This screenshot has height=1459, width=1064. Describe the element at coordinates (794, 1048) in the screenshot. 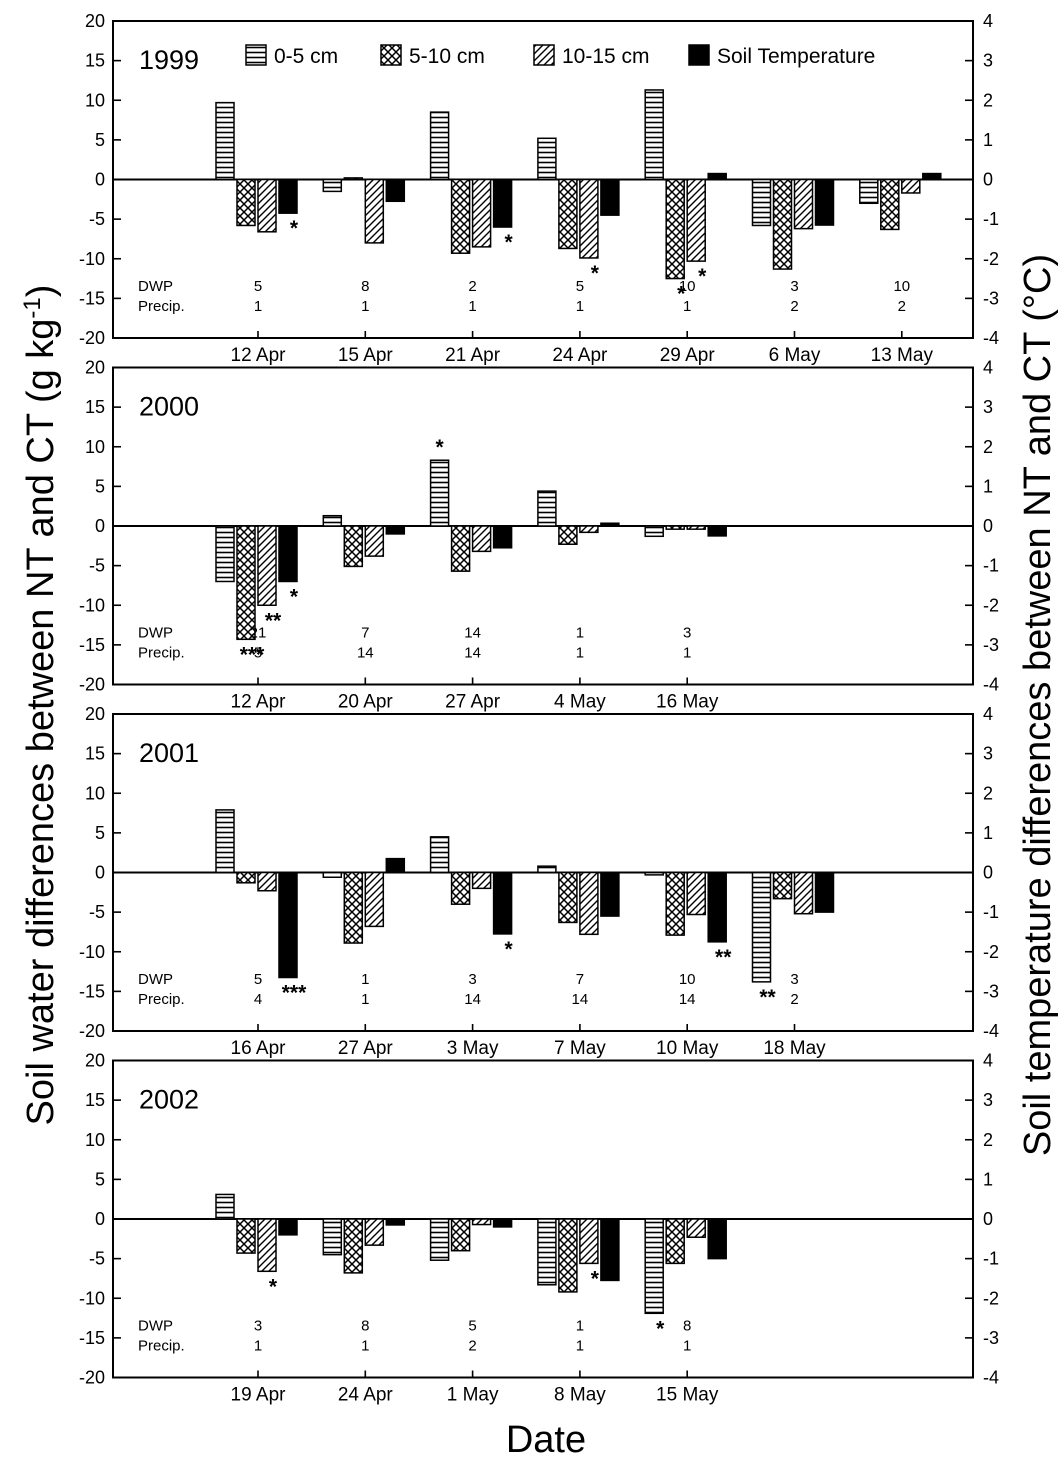

I see `x-tick-label: 18 May` at that location.